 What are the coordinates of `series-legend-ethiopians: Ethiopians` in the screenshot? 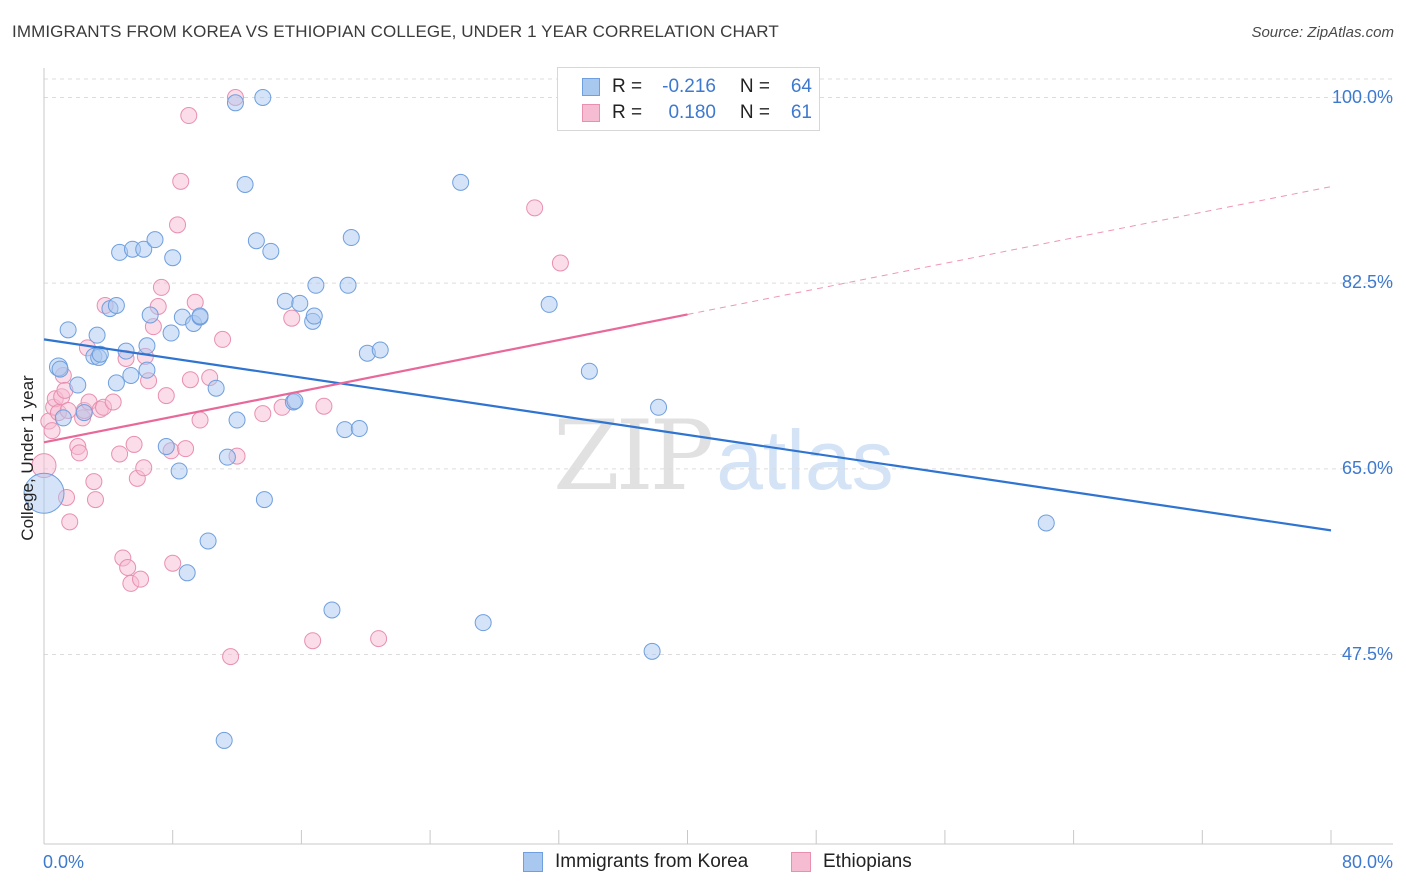 It's located at (851, 862).